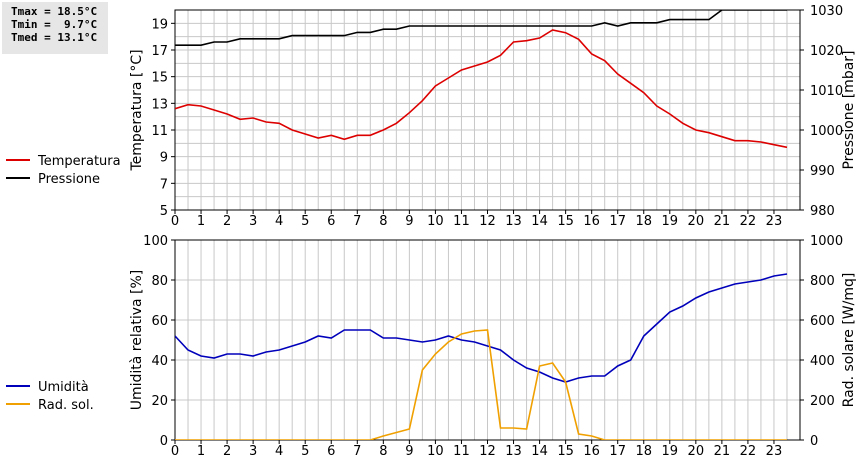 Image resolution: width=860 pixels, height=460 pixels. What do you see at coordinates (822, 211) in the screenshot?
I see `y2-tick-label: 980` at bounding box center [822, 211].